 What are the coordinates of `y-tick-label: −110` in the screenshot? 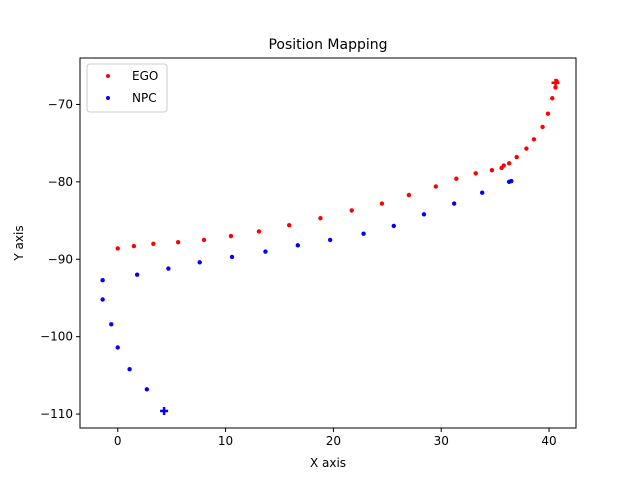 It's located at (56, 414).